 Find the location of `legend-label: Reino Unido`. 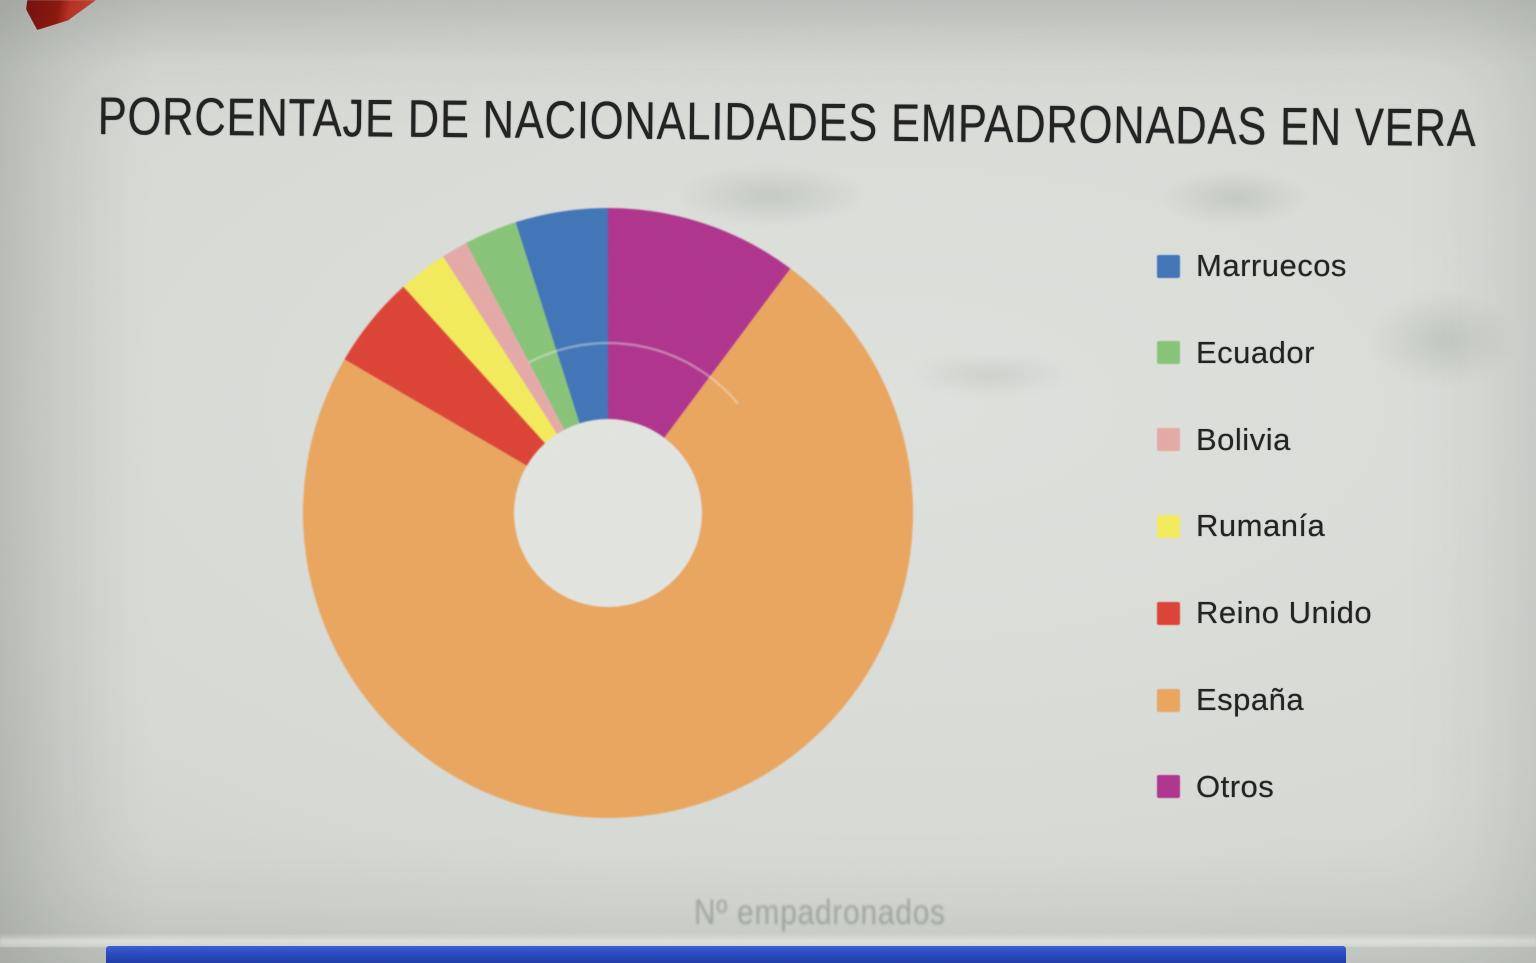

legend-label: Reino Unido is located at coordinates (1284, 613).